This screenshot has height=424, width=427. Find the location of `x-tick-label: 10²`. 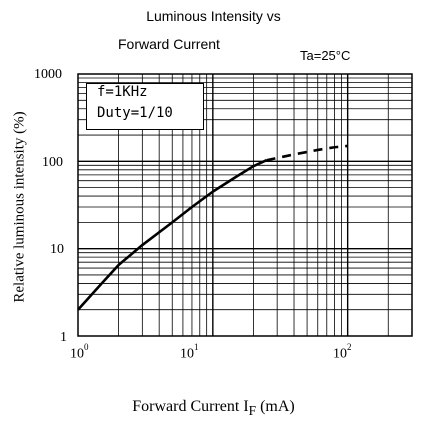

x-tick-label: 10² is located at coordinates (342, 352).